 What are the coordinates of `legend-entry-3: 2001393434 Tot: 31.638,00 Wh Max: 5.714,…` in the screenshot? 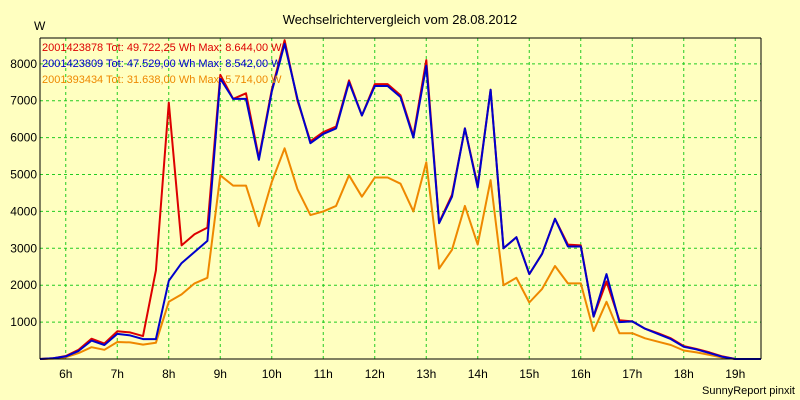 It's located at (162, 80).